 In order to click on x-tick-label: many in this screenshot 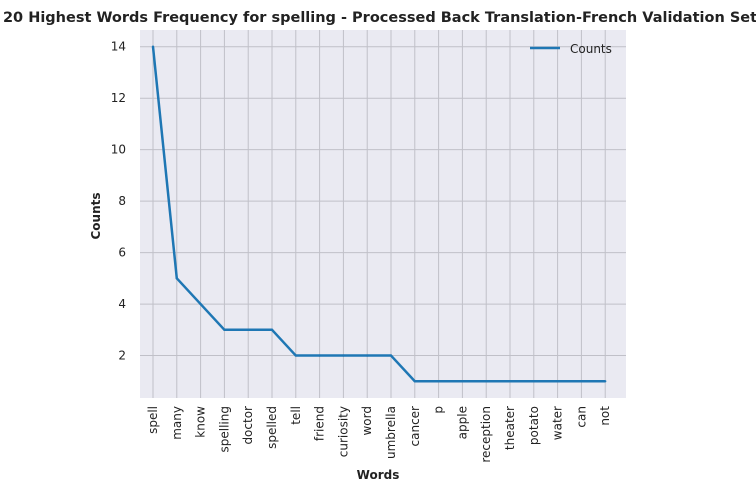, I will do `click(177, 423)`.